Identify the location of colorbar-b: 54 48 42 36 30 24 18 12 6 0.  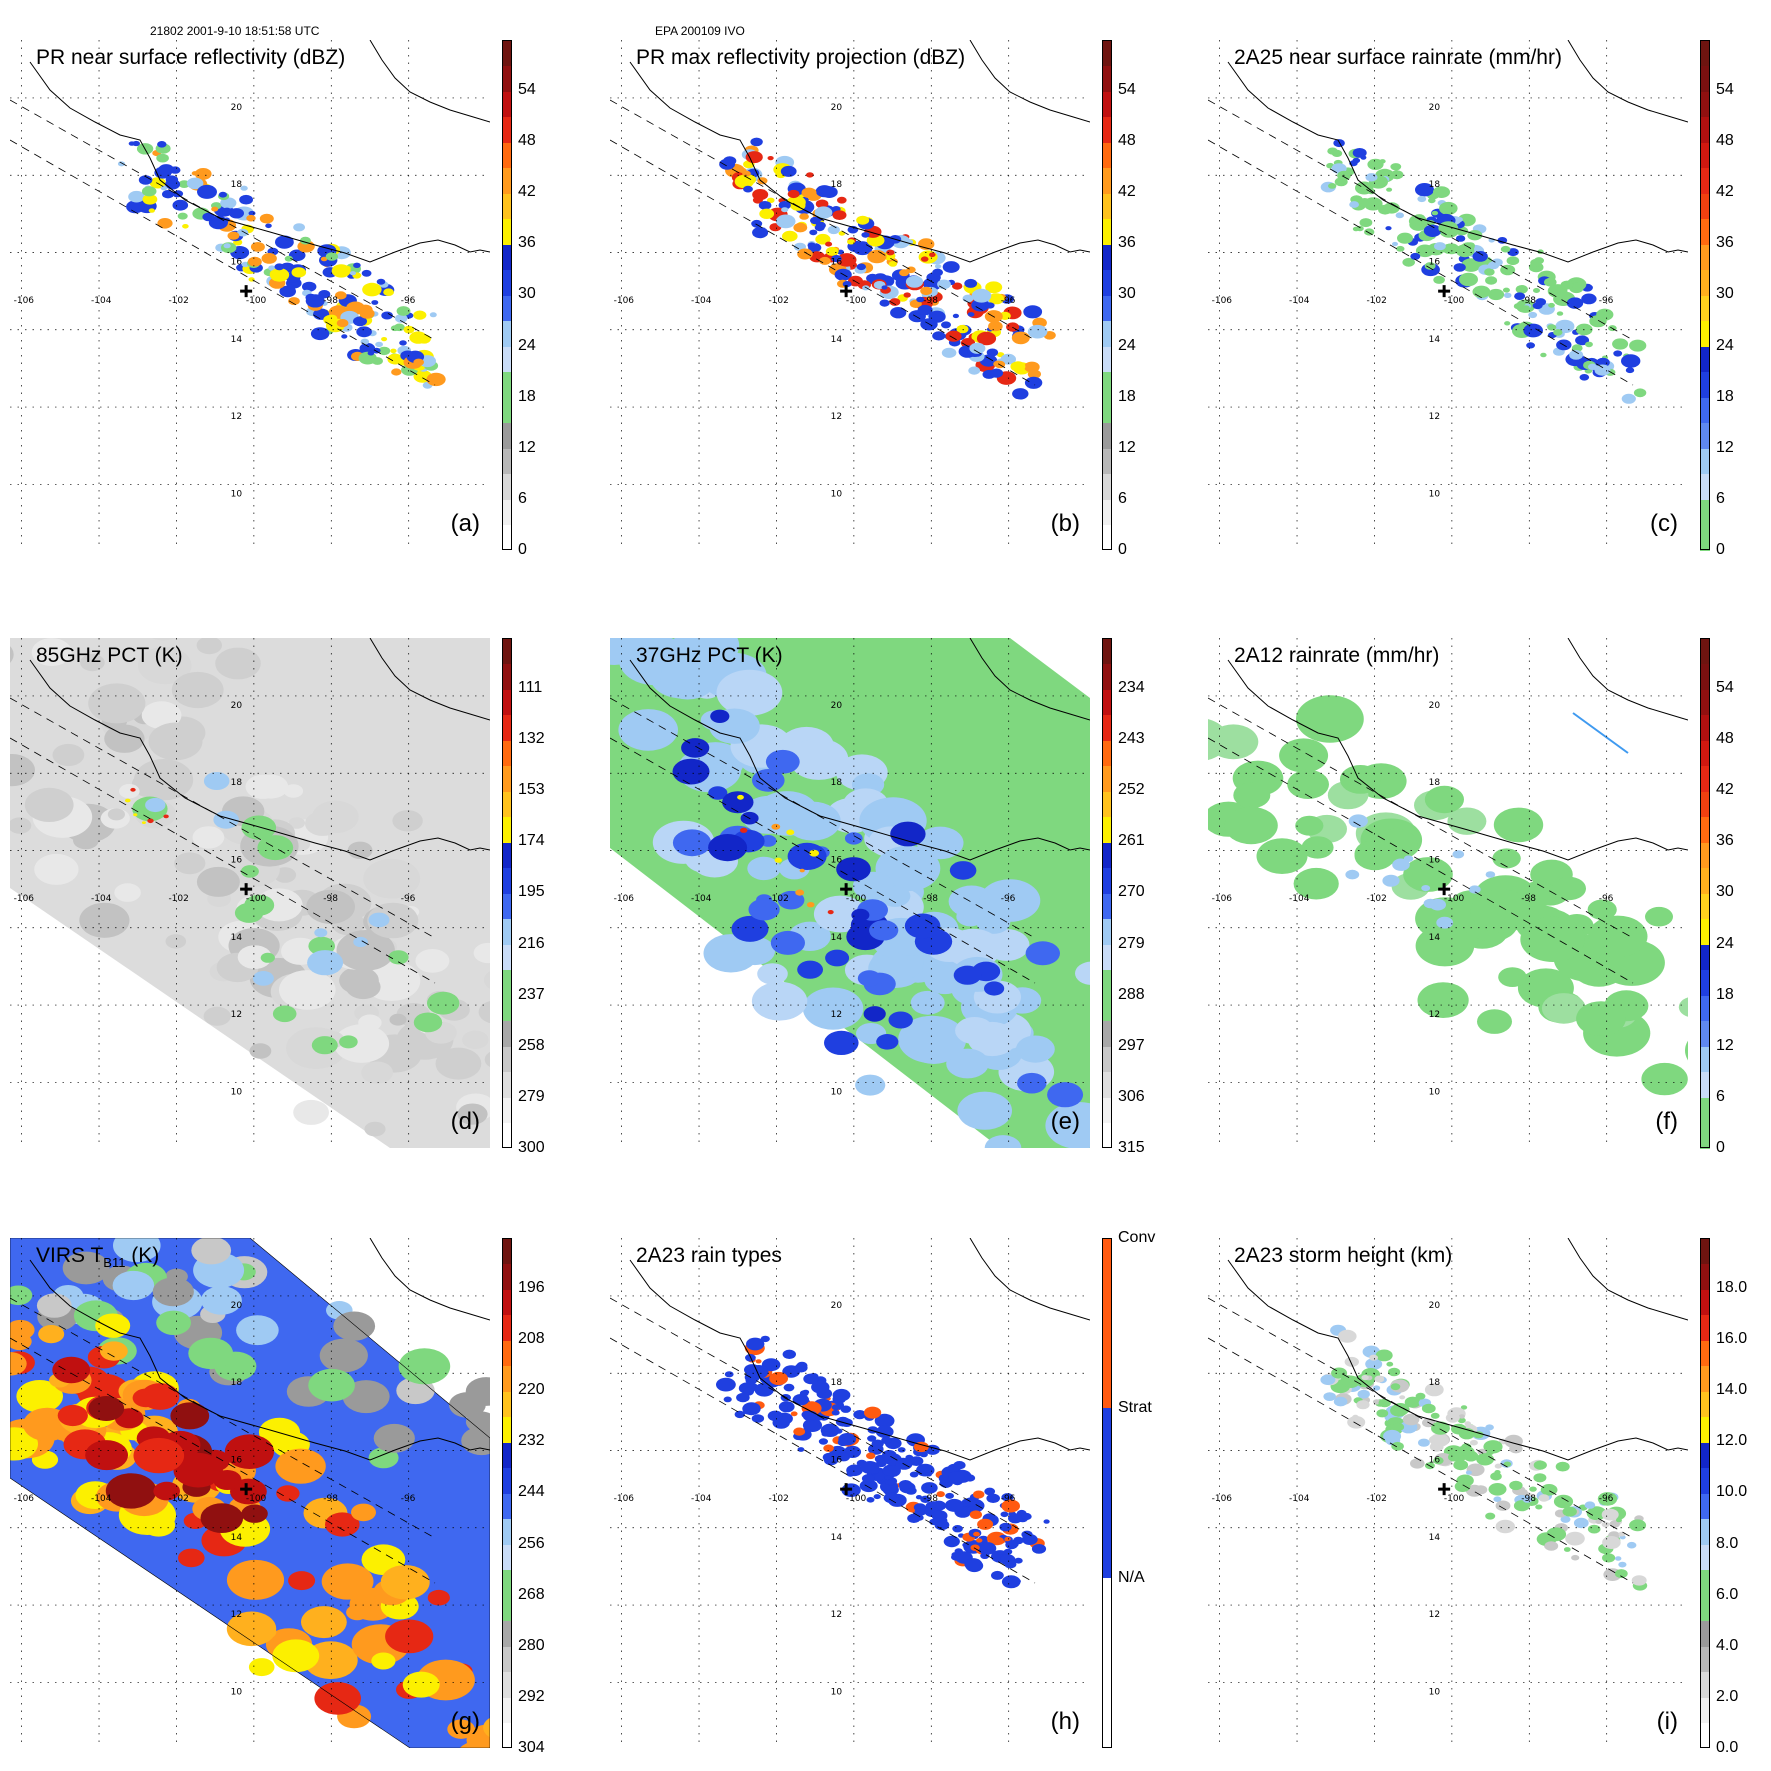
(1132, 299).